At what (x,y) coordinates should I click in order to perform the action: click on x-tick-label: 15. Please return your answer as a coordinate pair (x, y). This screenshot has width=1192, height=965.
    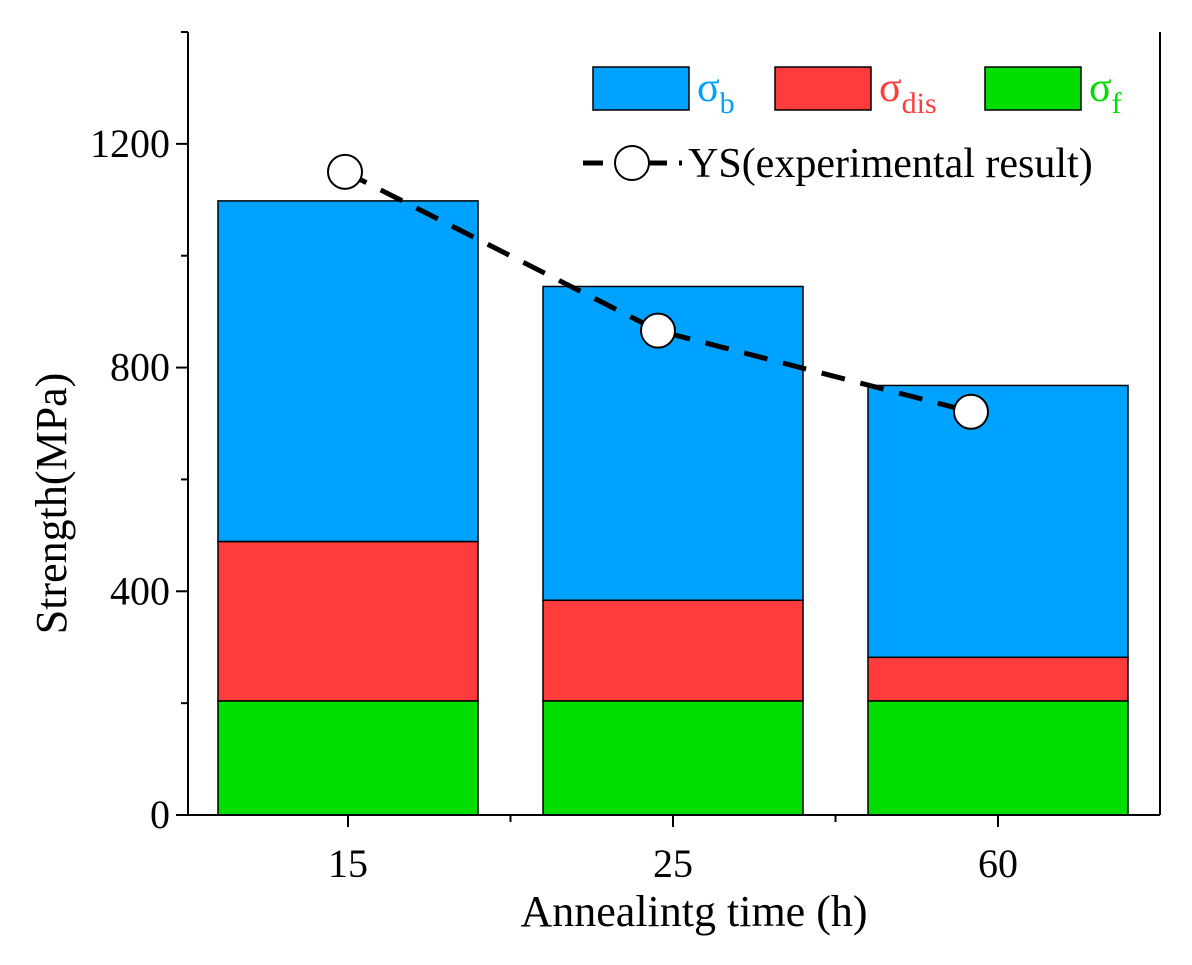
    Looking at the image, I should click on (348, 863).